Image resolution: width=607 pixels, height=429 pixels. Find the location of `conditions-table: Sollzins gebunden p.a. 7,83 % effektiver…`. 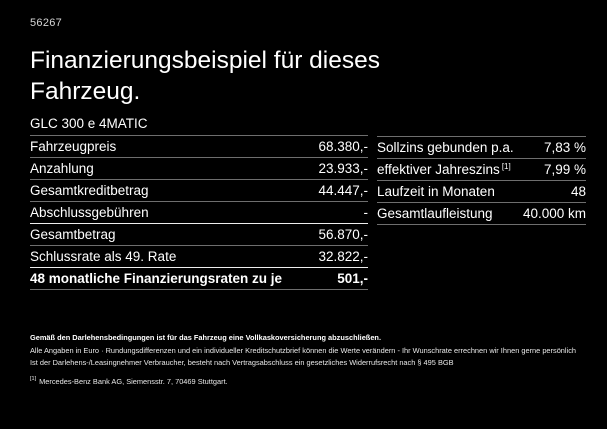

conditions-table: Sollzins gebunden p.a. 7,83 % effektiver… is located at coordinates (481, 213).